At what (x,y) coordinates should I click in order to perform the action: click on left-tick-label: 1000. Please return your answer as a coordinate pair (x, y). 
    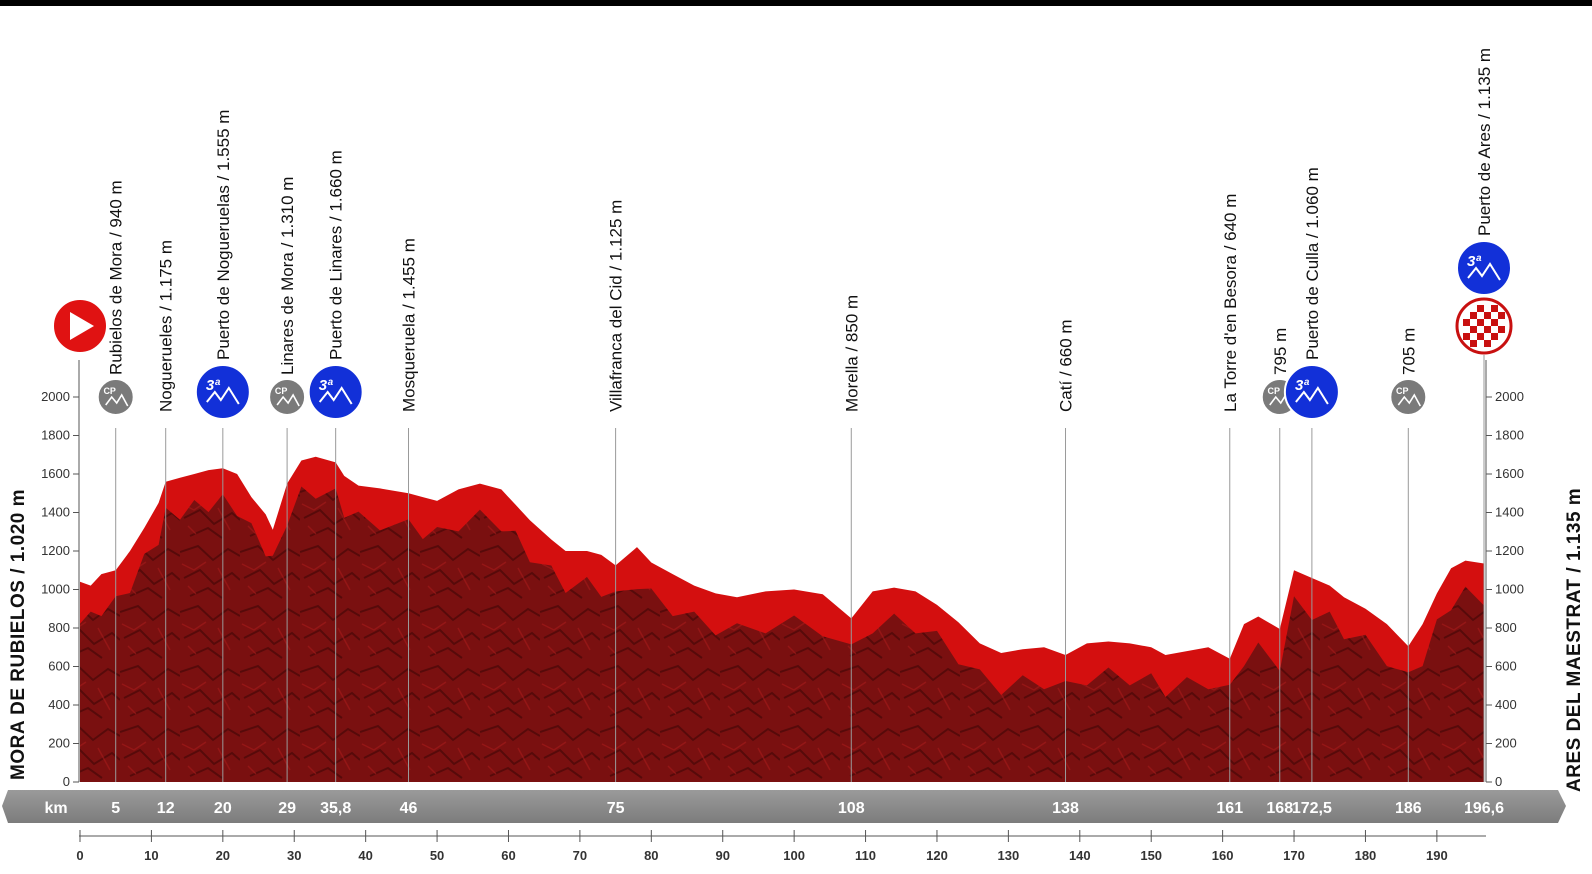
    Looking at the image, I should click on (55, 589).